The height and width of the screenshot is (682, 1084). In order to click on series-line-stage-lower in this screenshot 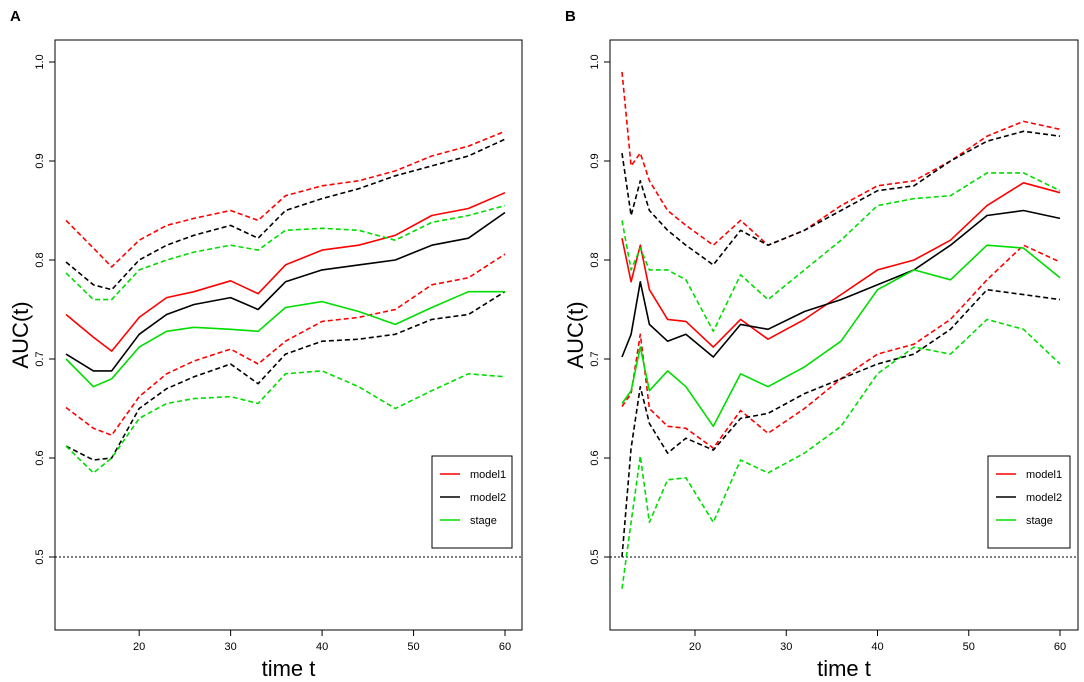, I will do `click(285, 422)`.